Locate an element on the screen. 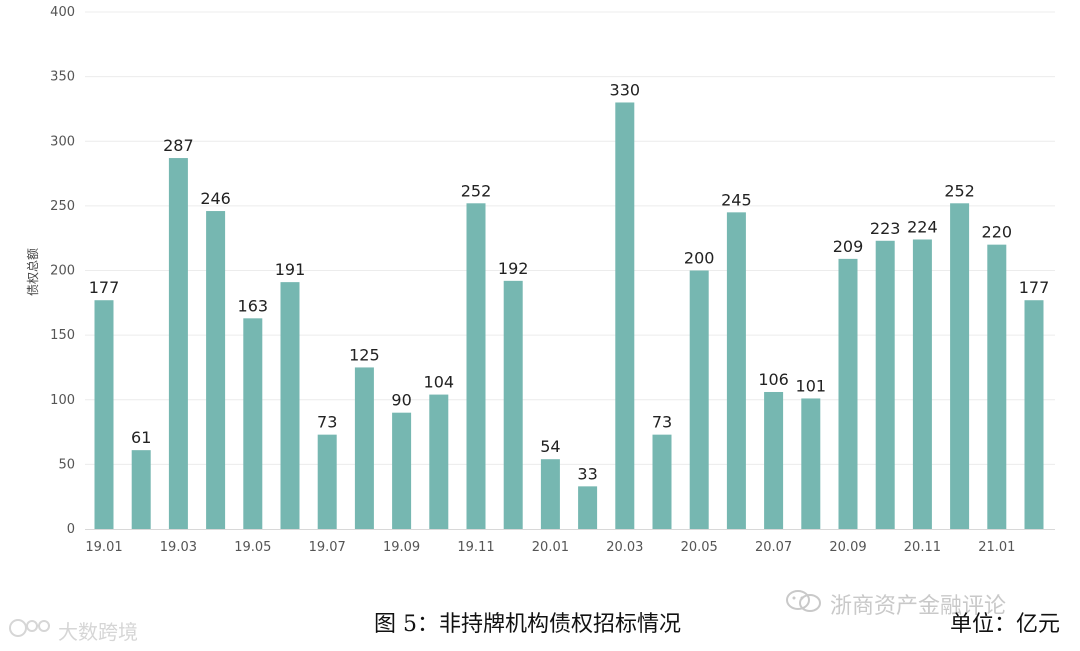 The height and width of the screenshot is (651, 1080). data-label: 220 is located at coordinates (997, 232).